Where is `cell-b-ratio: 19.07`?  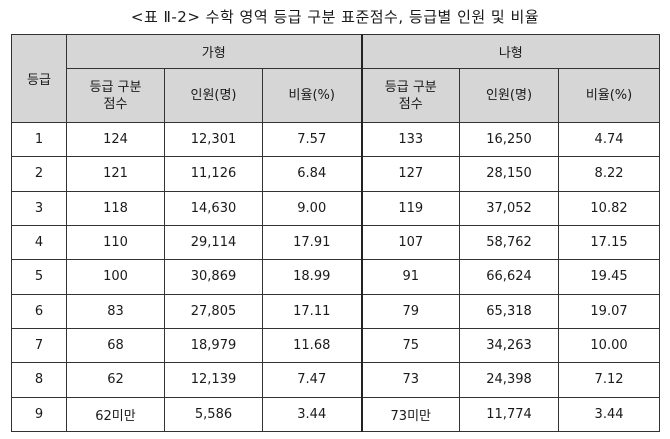 cell-b-ratio: 19.07 is located at coordinates (609, 311).